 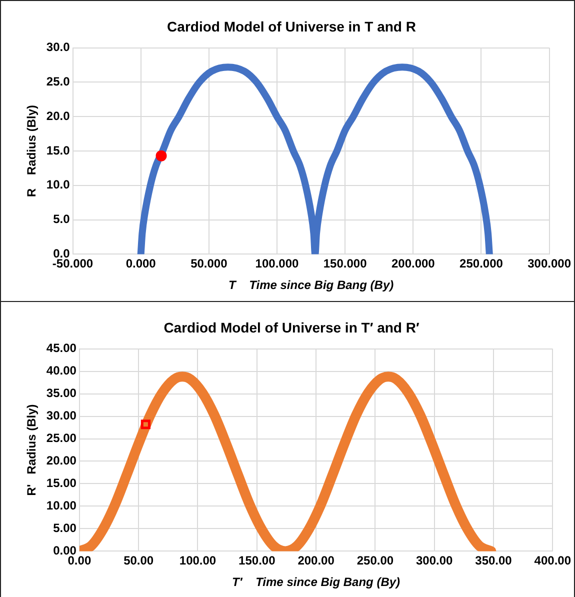 I want to click on y-tick-label: 40.00, so click(x=61, y=371).